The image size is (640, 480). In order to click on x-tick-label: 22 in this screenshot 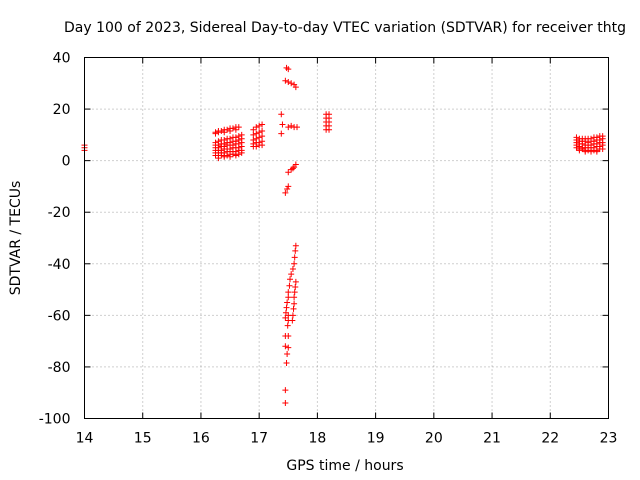, I will do `click(550, 439)`.